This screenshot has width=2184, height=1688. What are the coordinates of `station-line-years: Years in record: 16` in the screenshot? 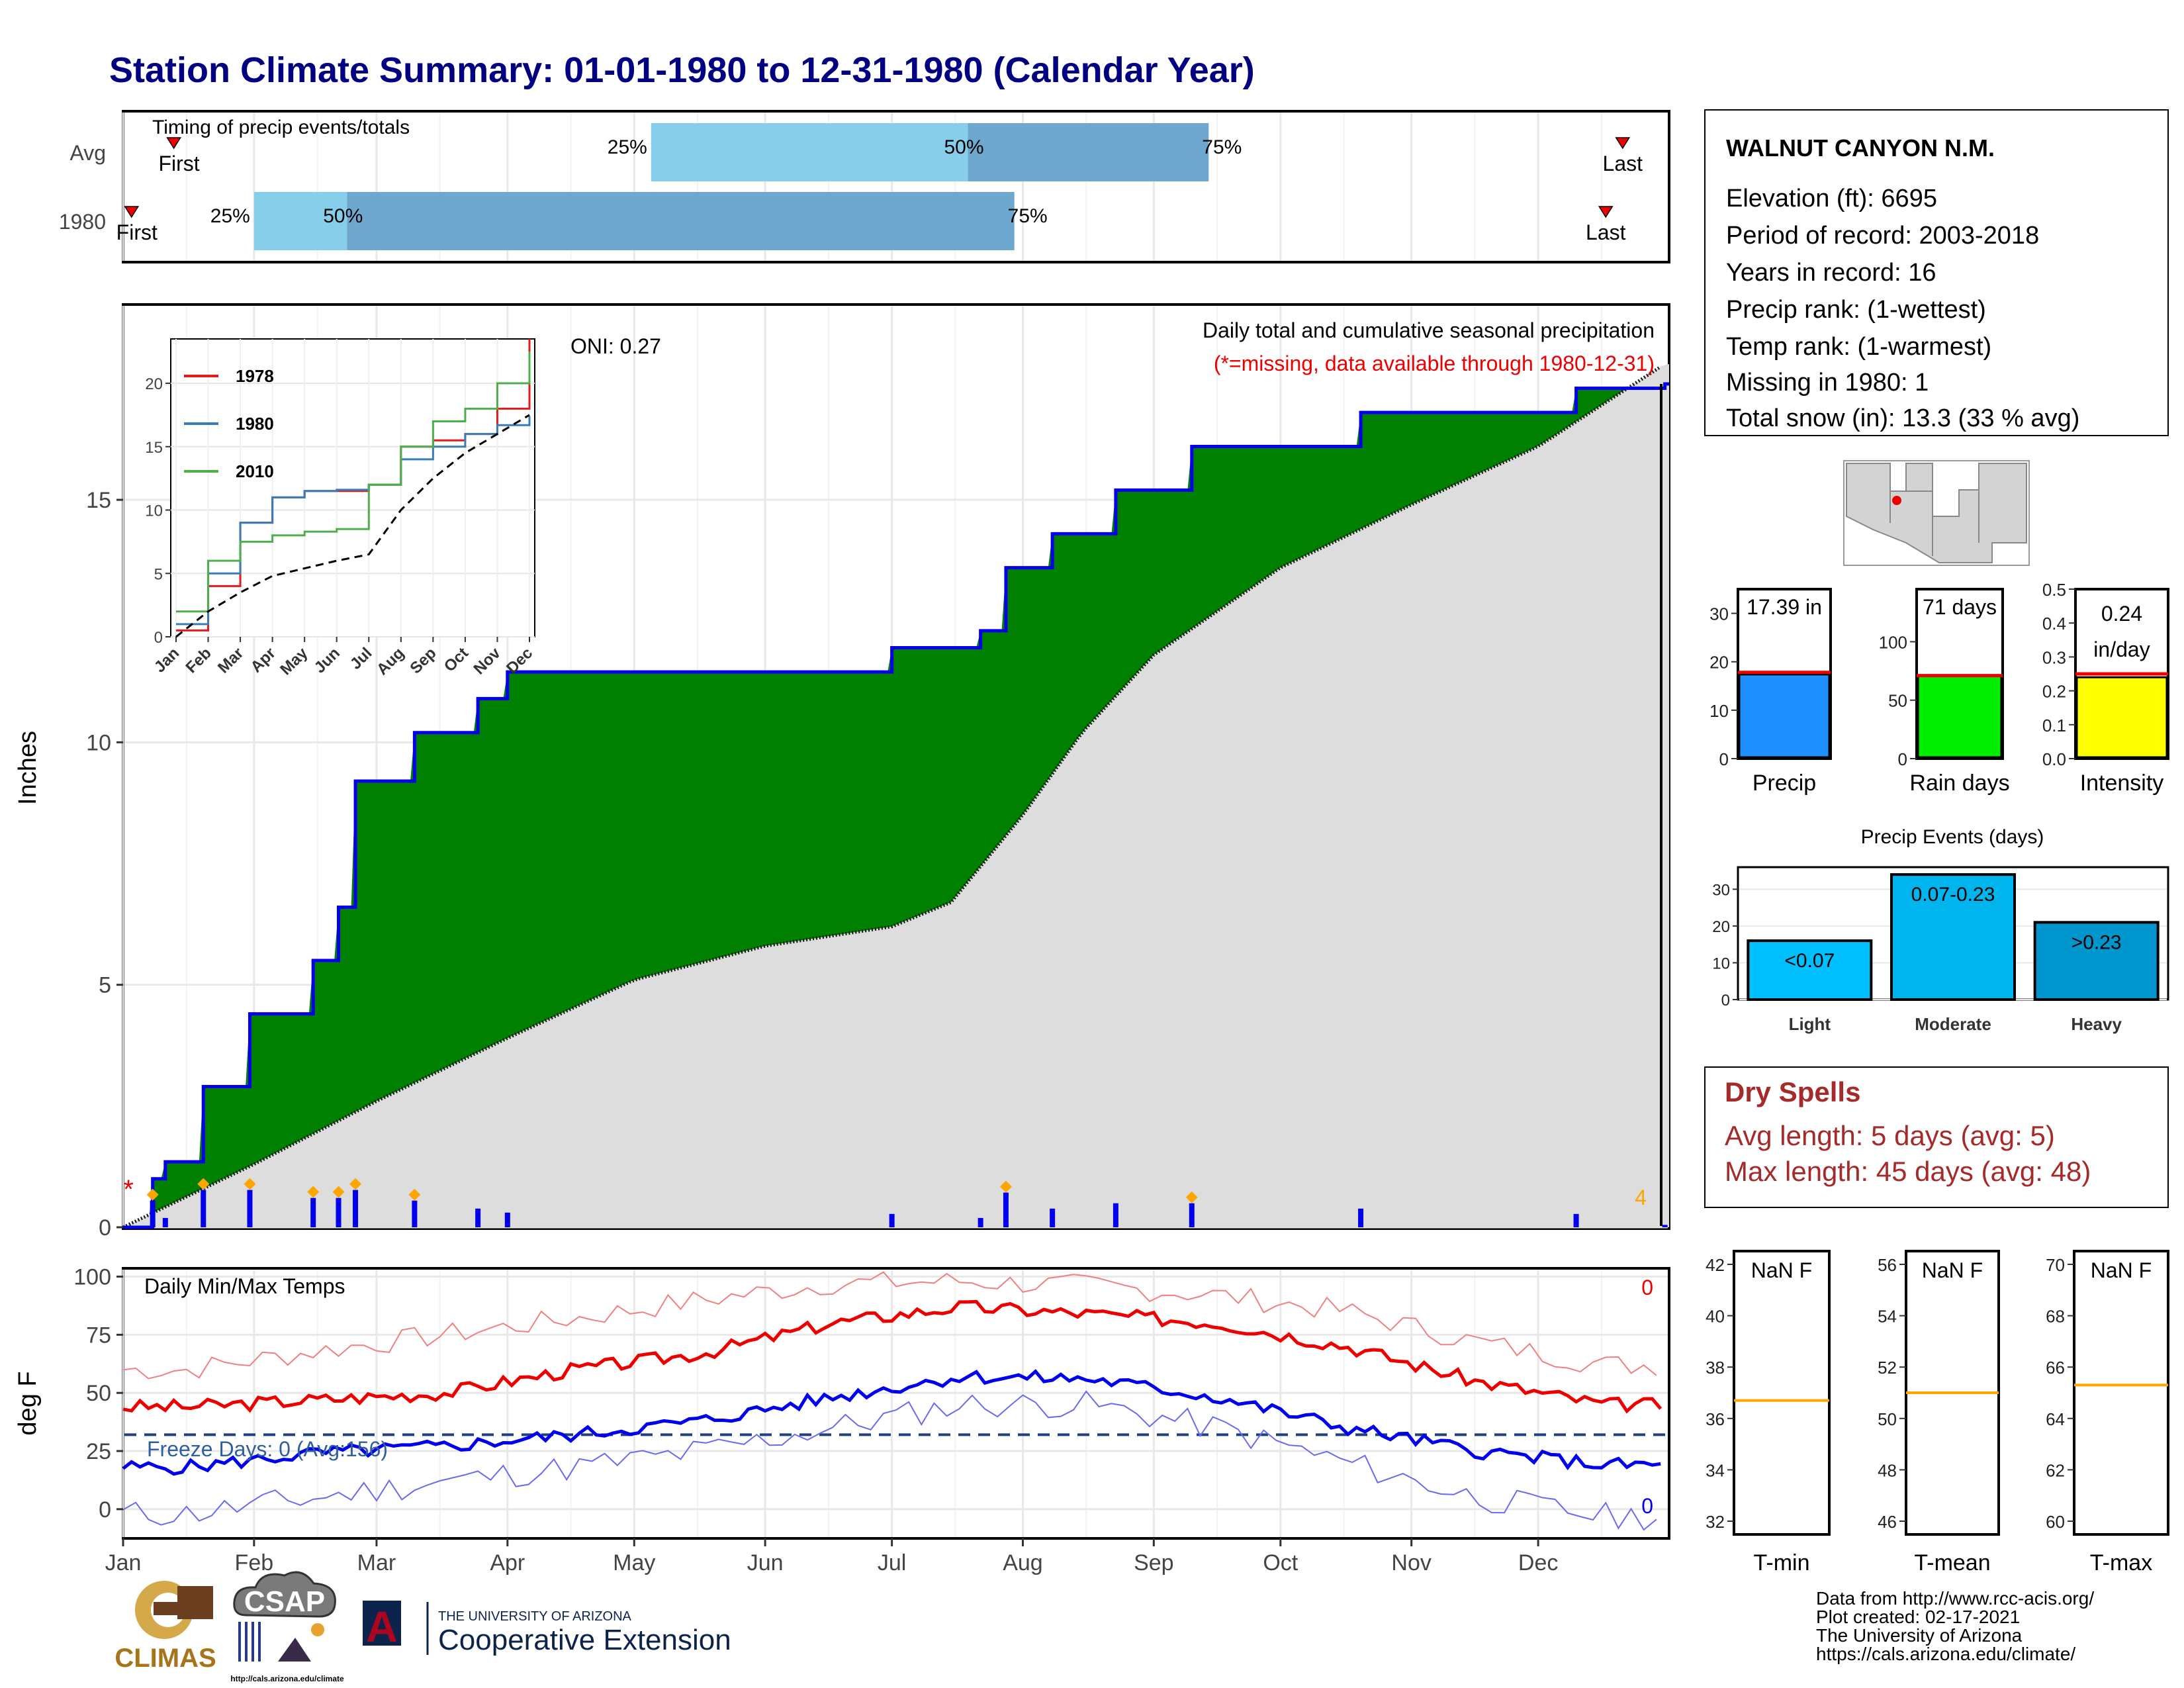 It's located at (1831, 273).